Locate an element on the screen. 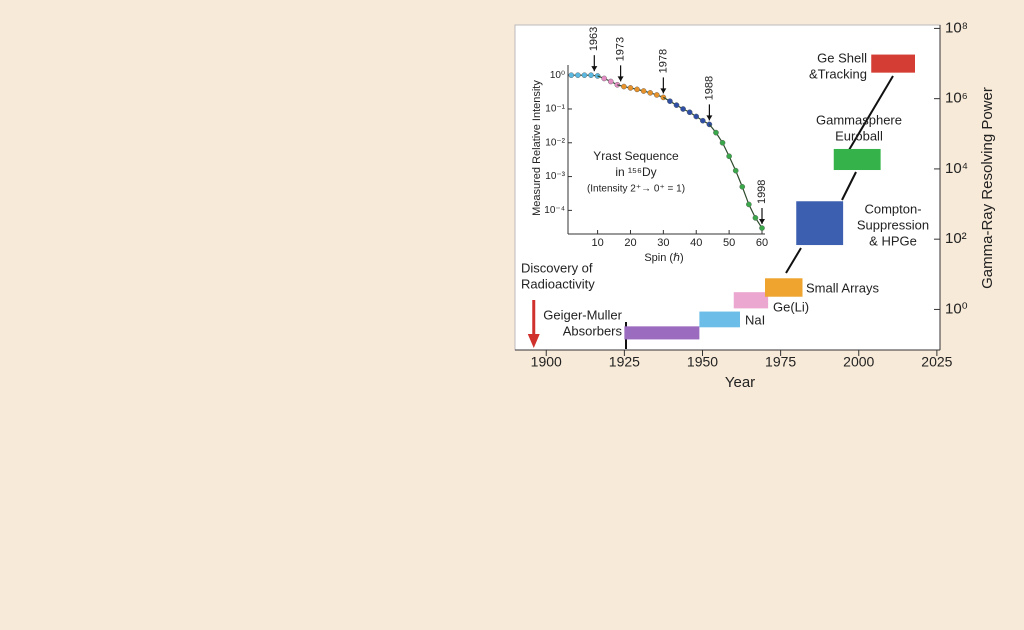  box-label: Geiger-Muller is located at coordinates (582, 314).